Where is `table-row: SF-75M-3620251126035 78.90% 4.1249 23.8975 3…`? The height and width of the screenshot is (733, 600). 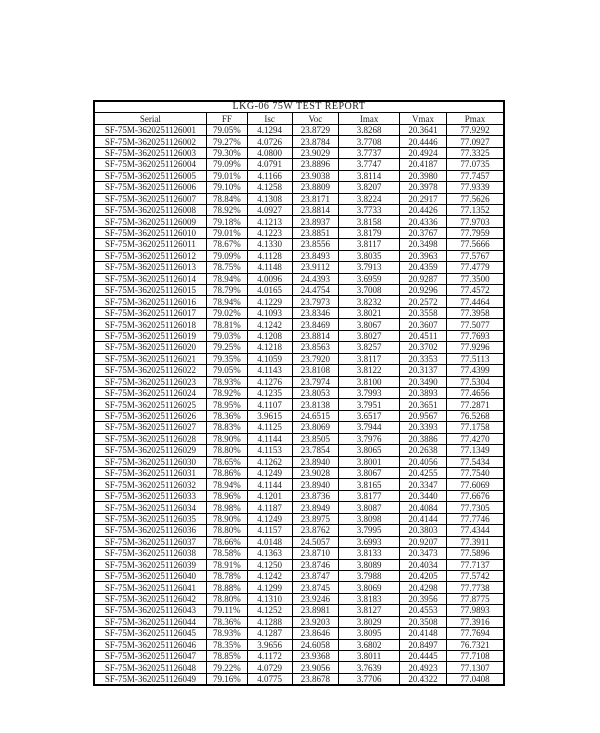 table-row: SF-75M-3620251126035 78.90% 4.1249 23.8975 3… is located at coordinates (299, 519).